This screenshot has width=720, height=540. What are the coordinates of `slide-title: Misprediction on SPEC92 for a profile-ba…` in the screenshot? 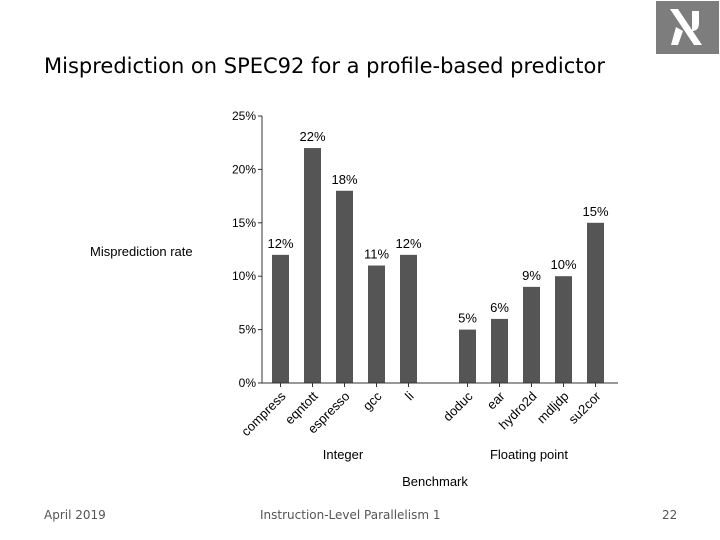 It's located at (325, 66).